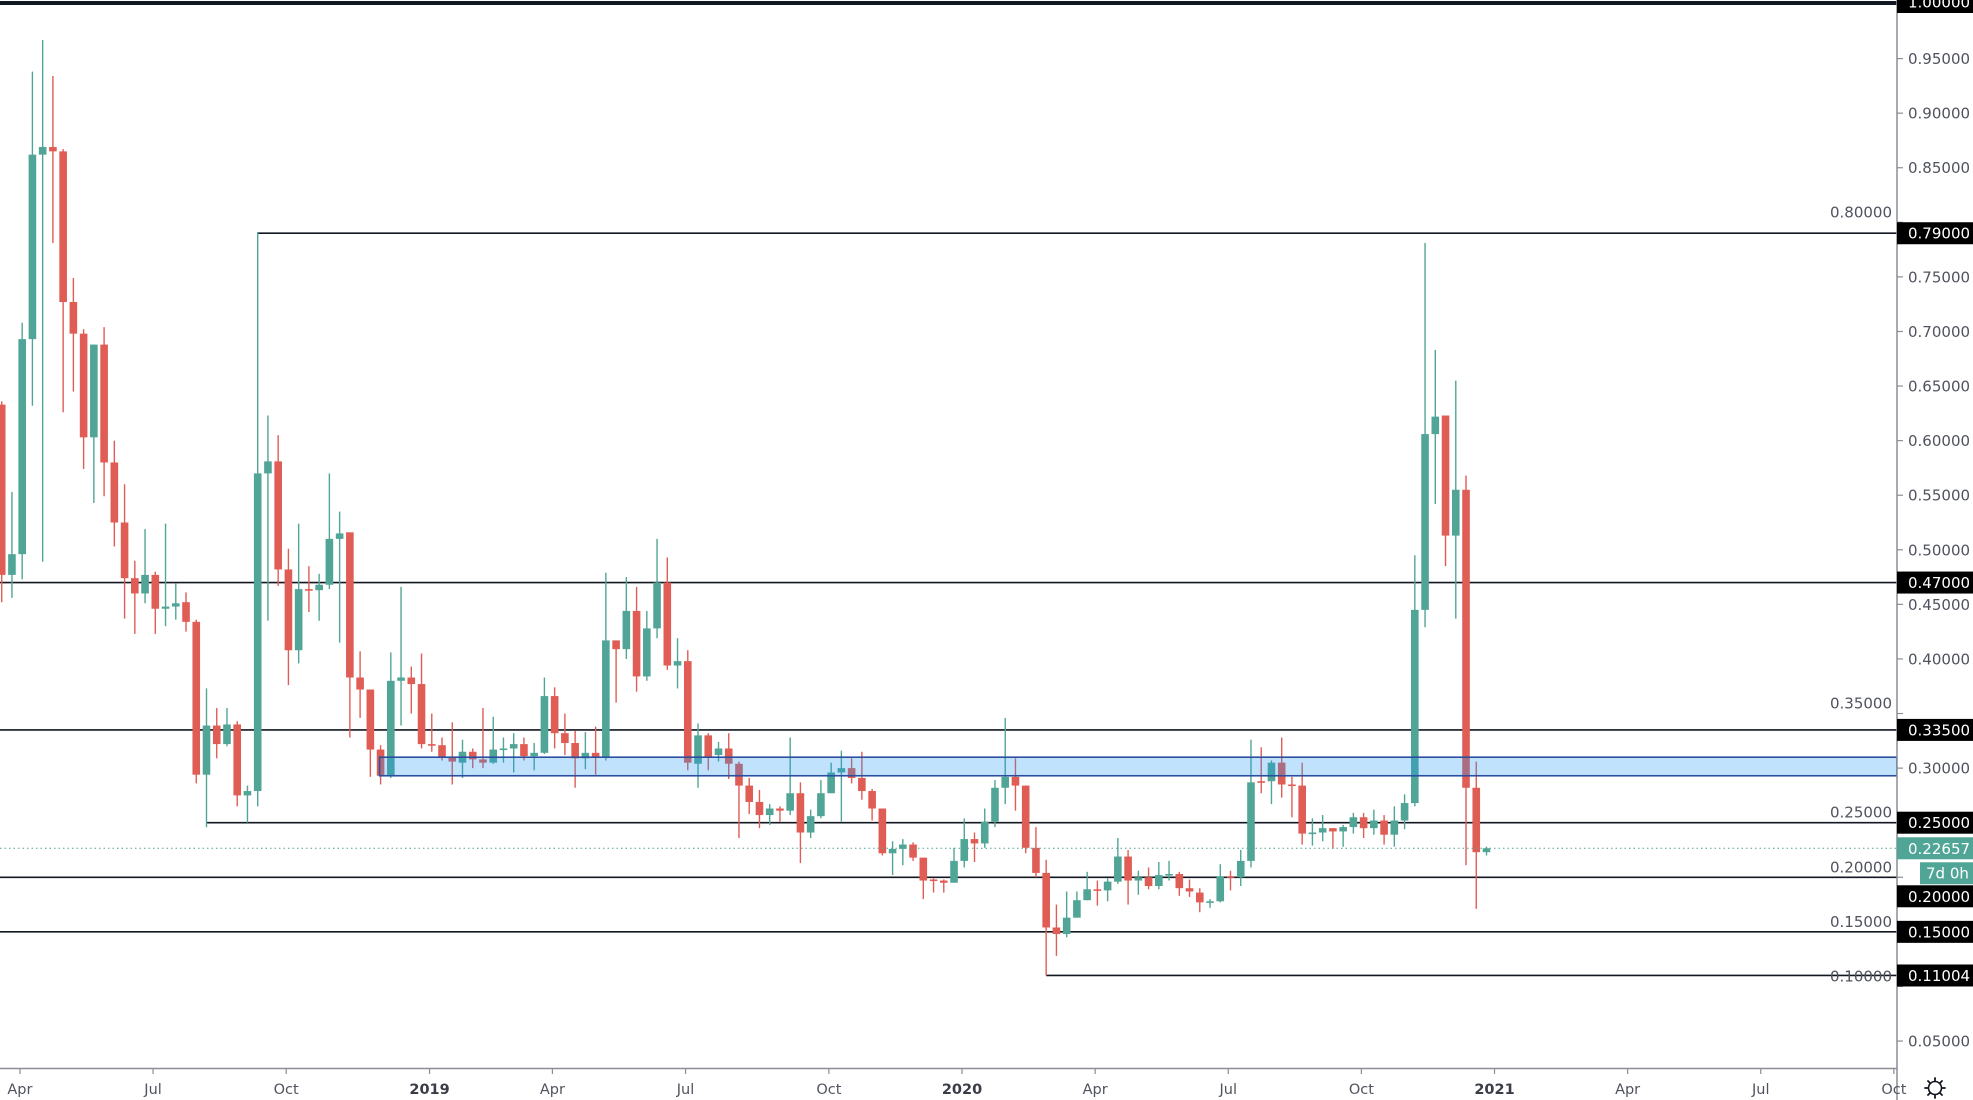 Image resolution: width=1973 pixels, height=1100 pixels. I want to click on level-price-label: 0.15000, so click(1935, 931).